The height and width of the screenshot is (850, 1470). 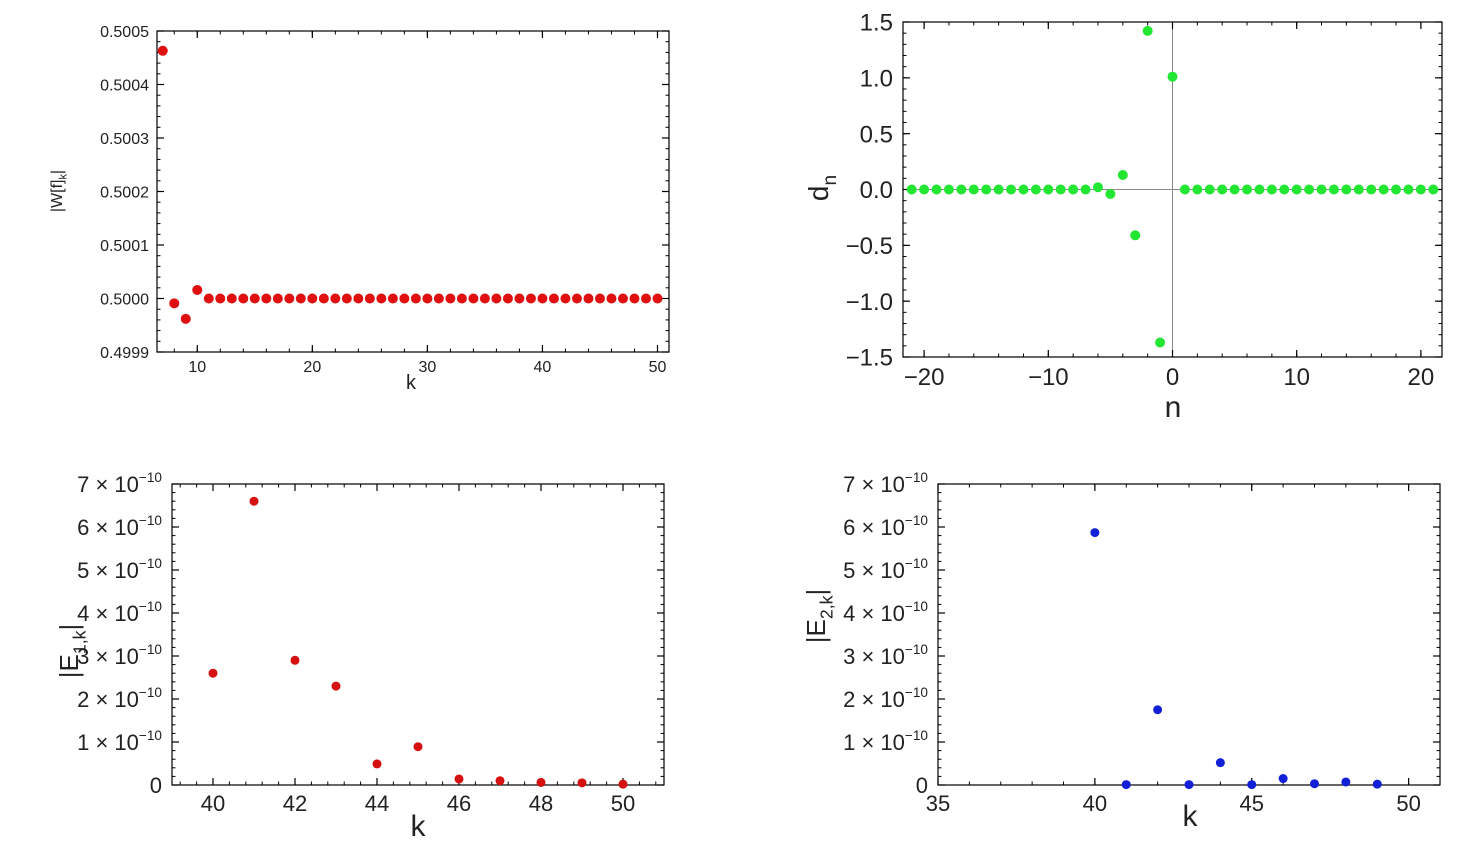 I want to click on y-tick-label: 1.0, so click(x=876, y=78).